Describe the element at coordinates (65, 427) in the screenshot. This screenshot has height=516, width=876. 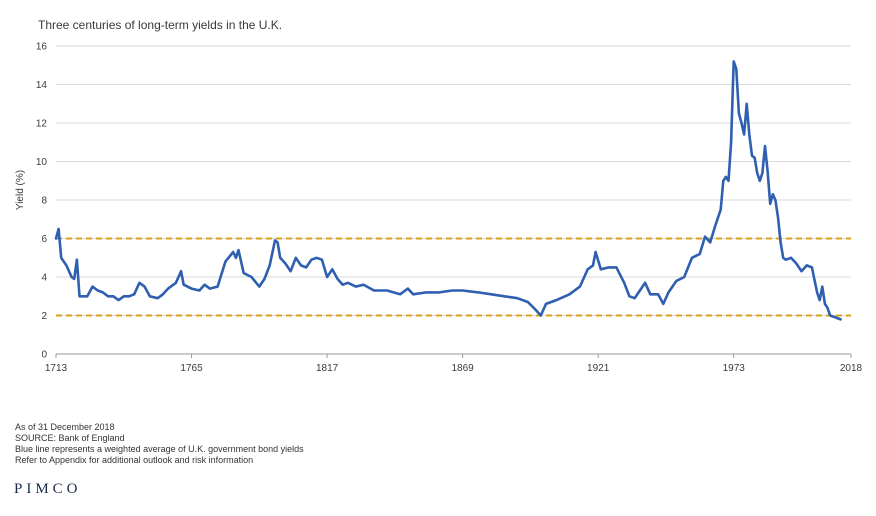
I see `note-date: As of 31 December 2018` at that location.